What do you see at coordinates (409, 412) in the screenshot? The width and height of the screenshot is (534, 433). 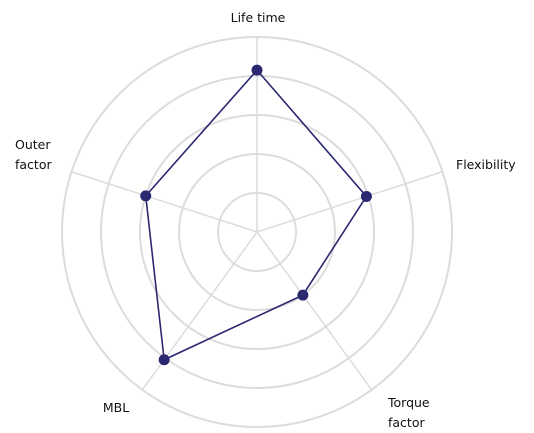 I see `axis-label: Torque factor` at bounding box center [409, 412].